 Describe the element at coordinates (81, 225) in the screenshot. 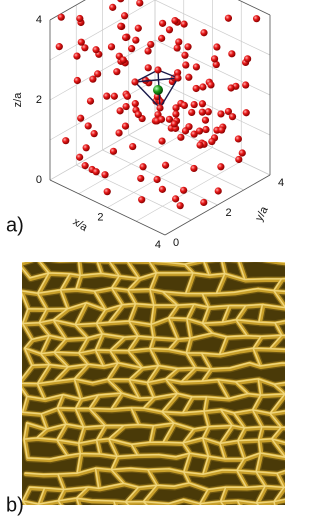

I see `x-axis-label: x/a` at that location.